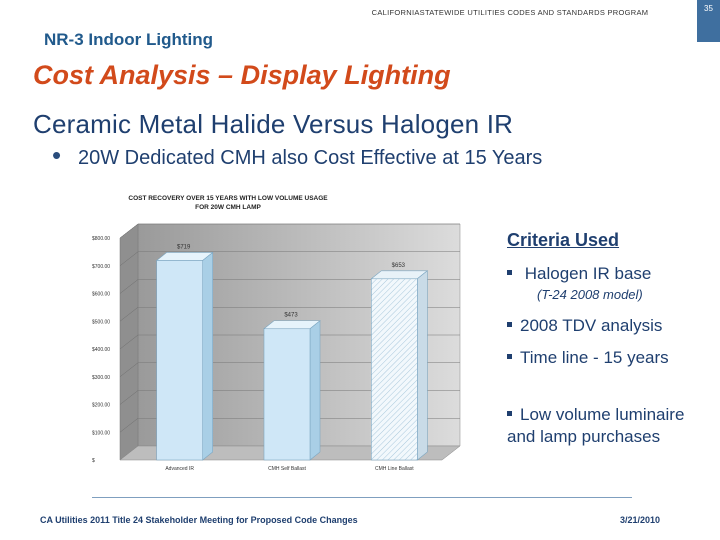 The image size is (720, 540). What do you see at coordinates (640, 520) in the screenshot?
I see `footer-date: 3/21/2010` at bounding box center [640, 520].